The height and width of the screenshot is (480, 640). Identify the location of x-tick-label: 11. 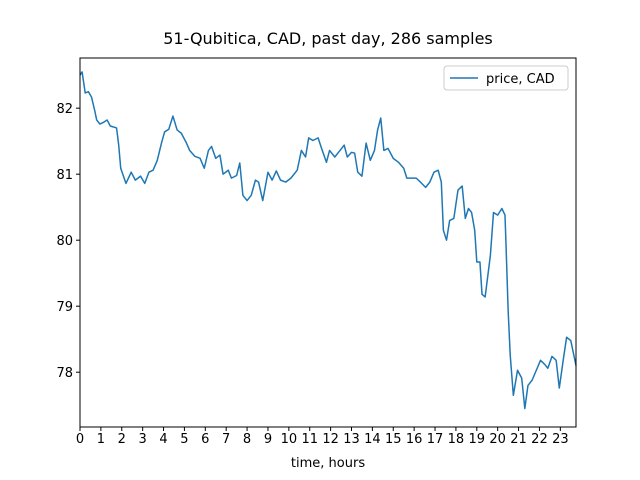
(309, 439).